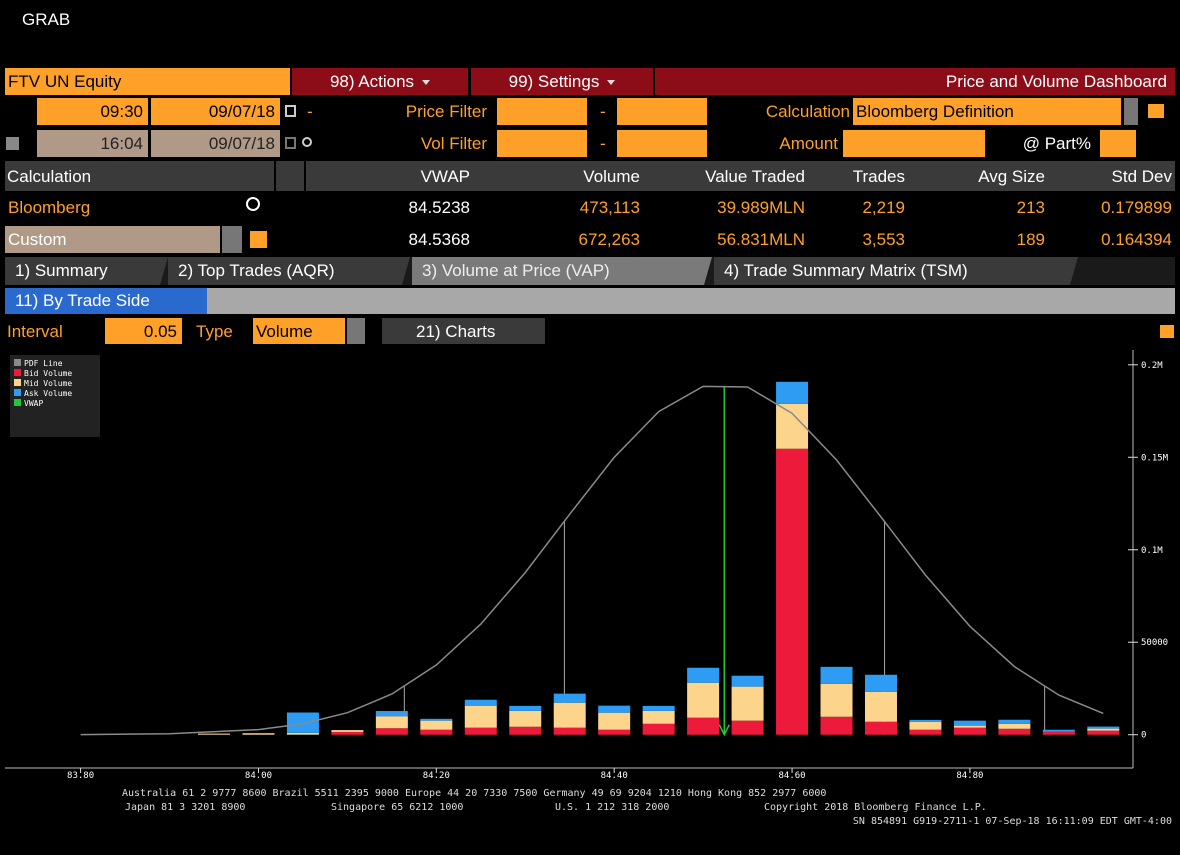 This screenshot has height=855, width=1180. Describe the element at coordinates (33, 403) in the screenshot. I see `legend-label: VWAP` at that location.